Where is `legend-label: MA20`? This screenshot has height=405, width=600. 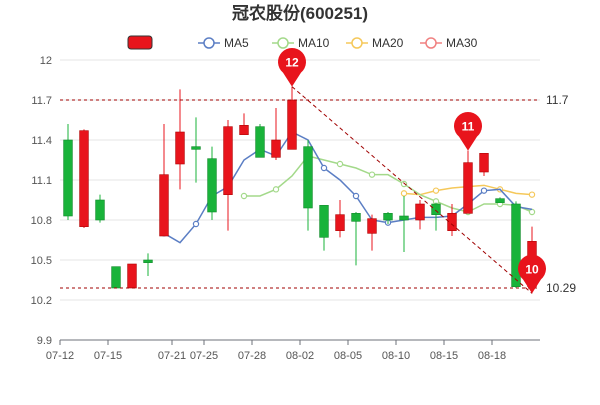 legend-label: MA20 is located at coordinates (388, 43).